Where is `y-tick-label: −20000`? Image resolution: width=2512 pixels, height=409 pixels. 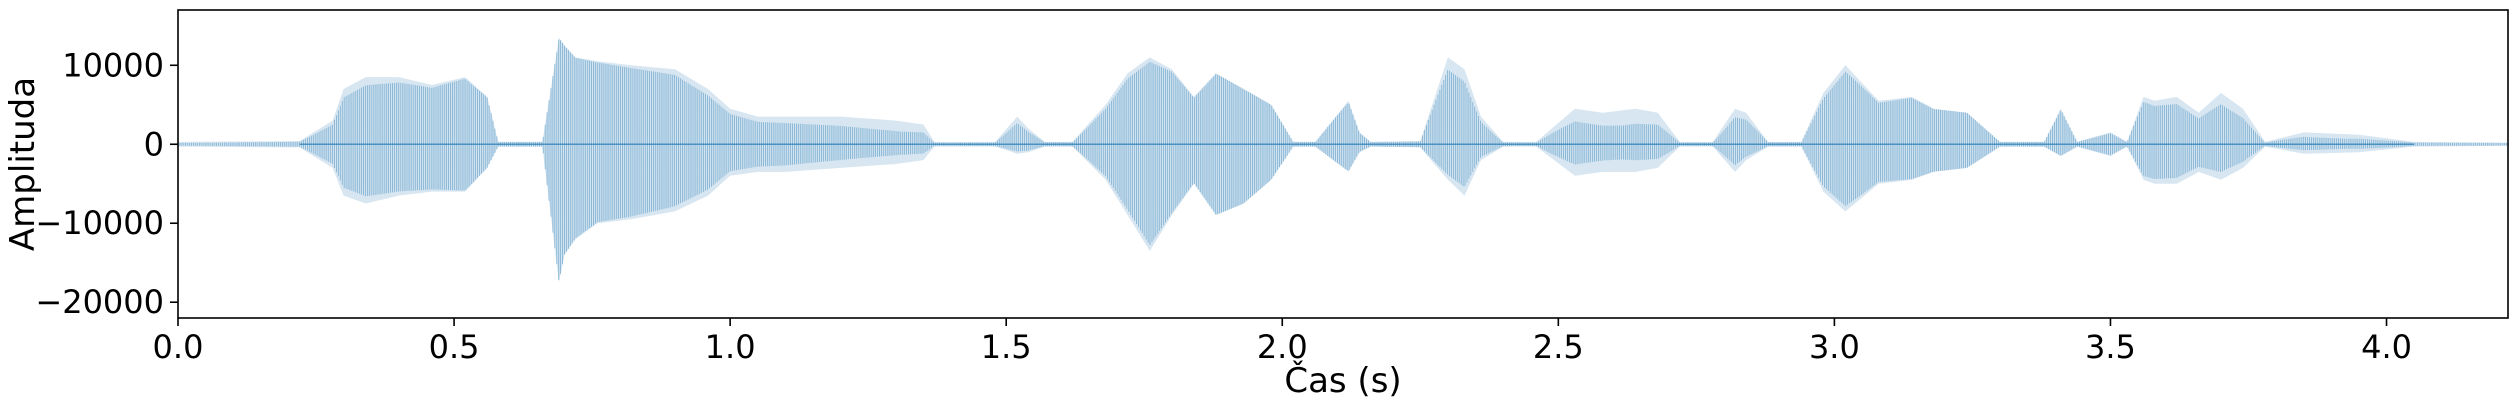 y-tick-label: −20000 is located at coordinates (99, 302).